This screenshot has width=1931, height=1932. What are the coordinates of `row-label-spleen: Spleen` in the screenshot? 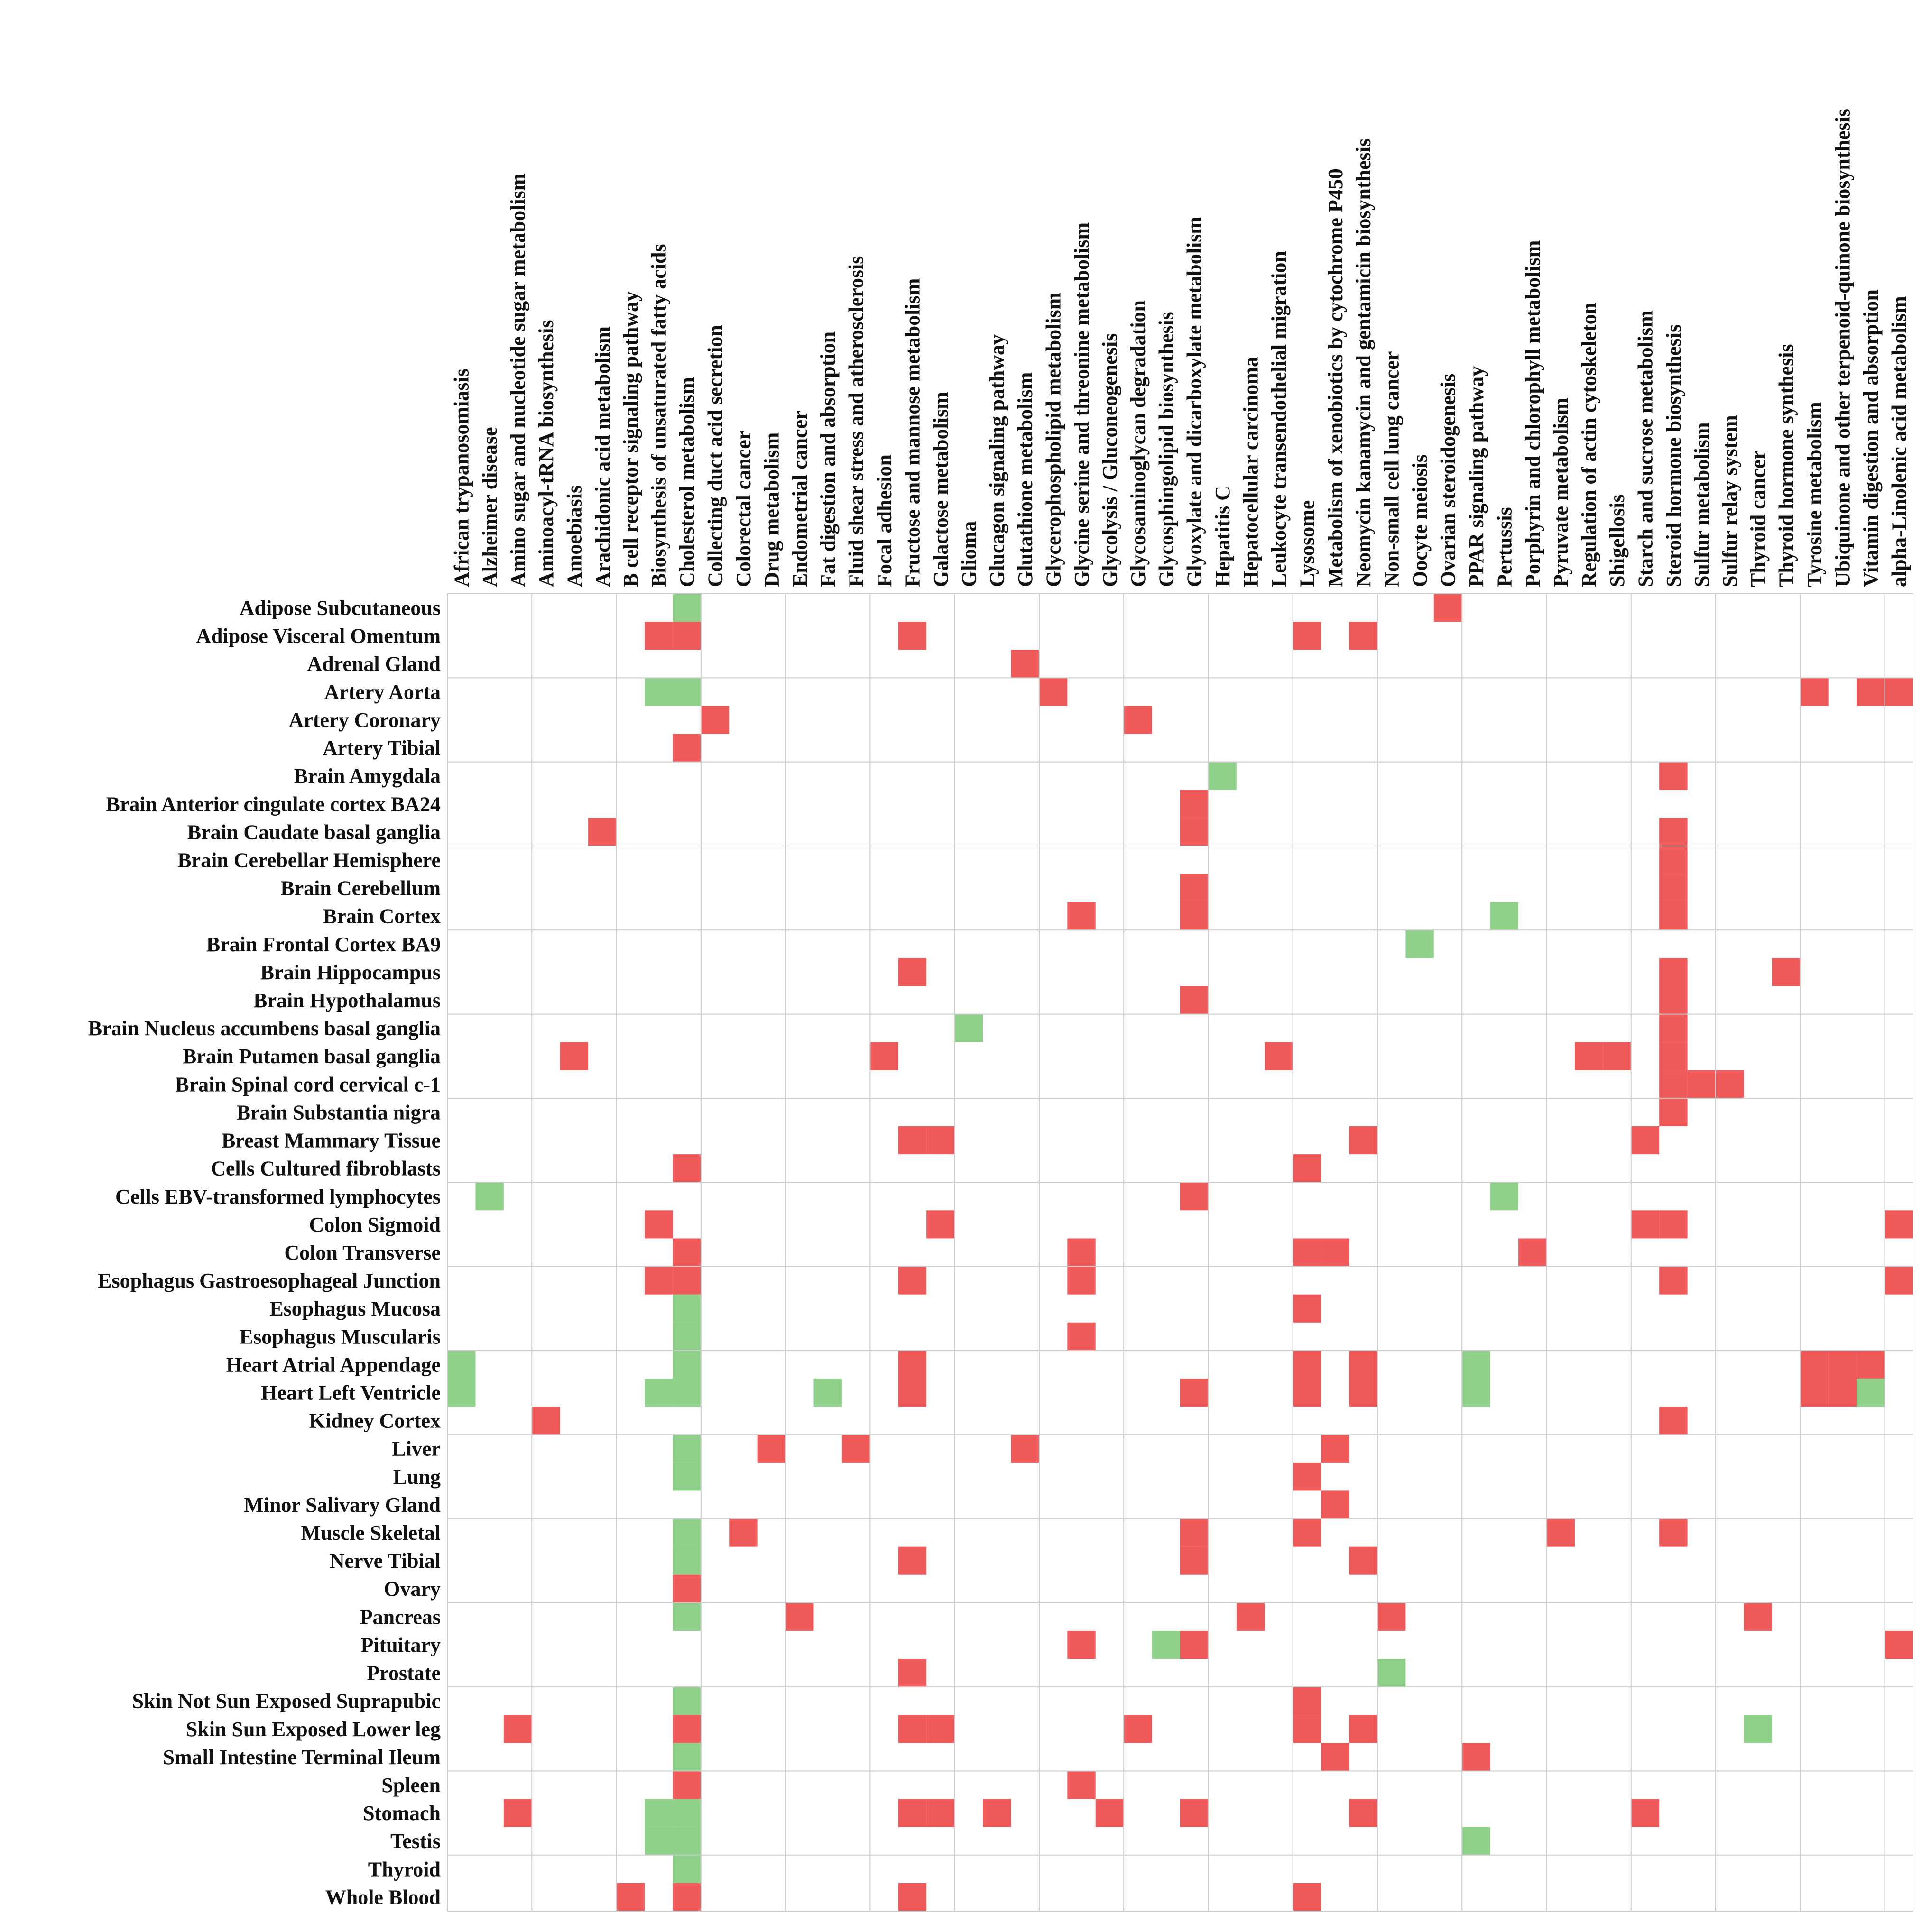 It's located at (411, 1785).